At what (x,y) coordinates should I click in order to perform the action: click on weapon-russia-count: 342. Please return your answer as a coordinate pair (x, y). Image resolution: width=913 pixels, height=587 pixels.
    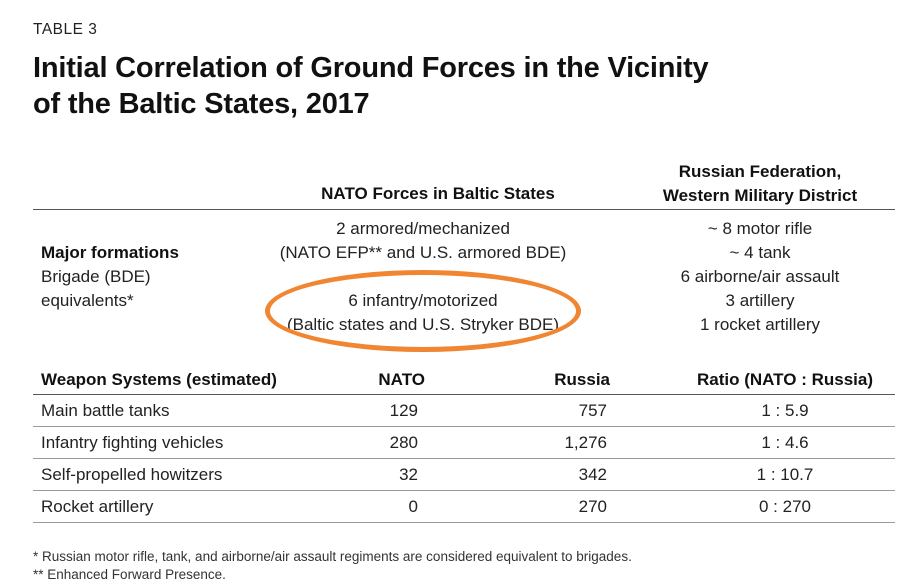
    Looking at the image, I should click on (592, 474).